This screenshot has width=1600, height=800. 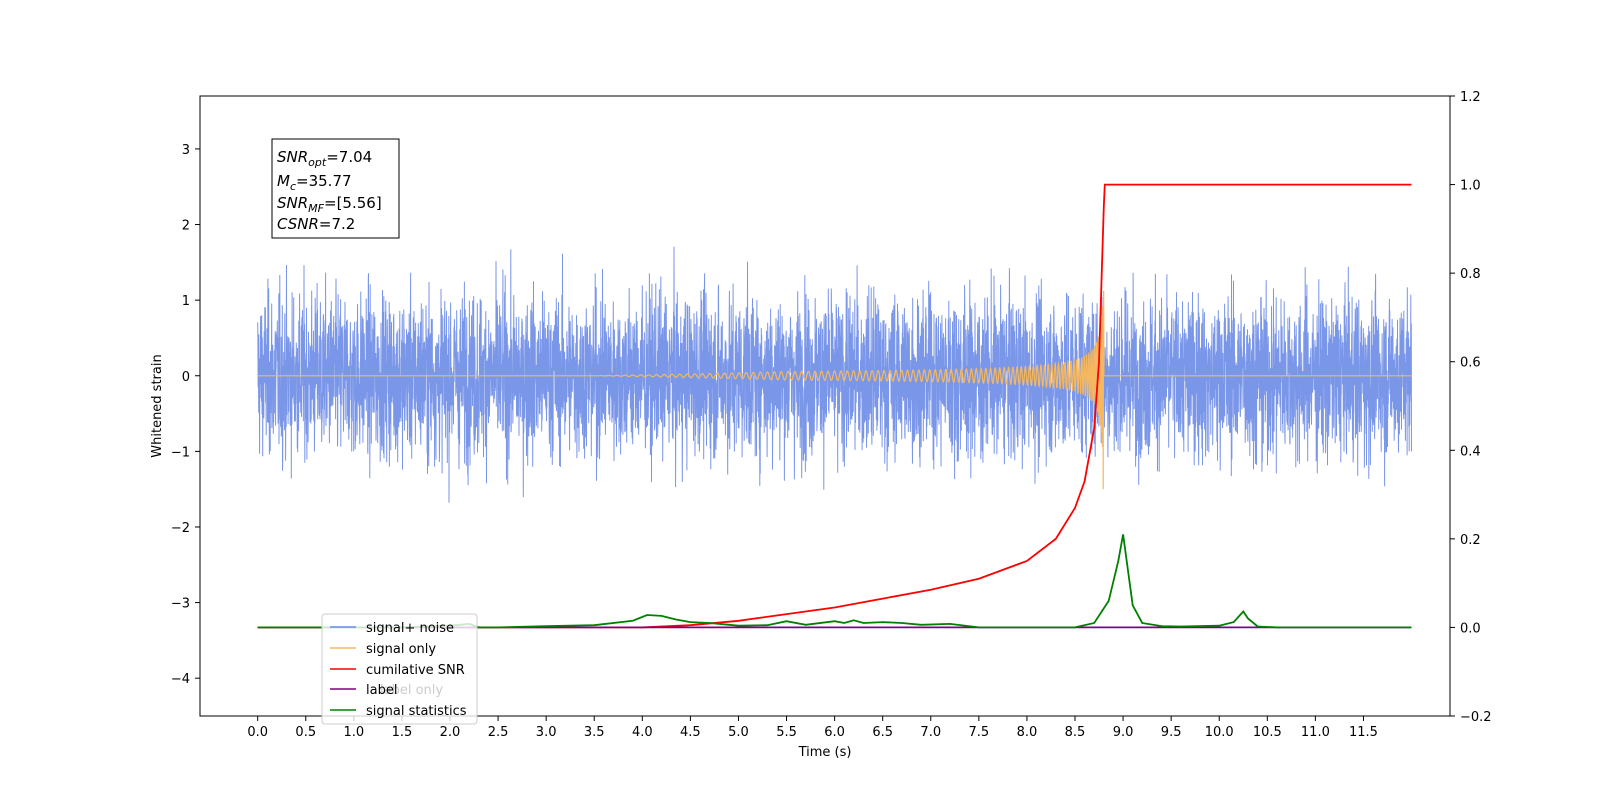 I want to click on x-tick-label: 9.0, so click(x=1123, y=732).